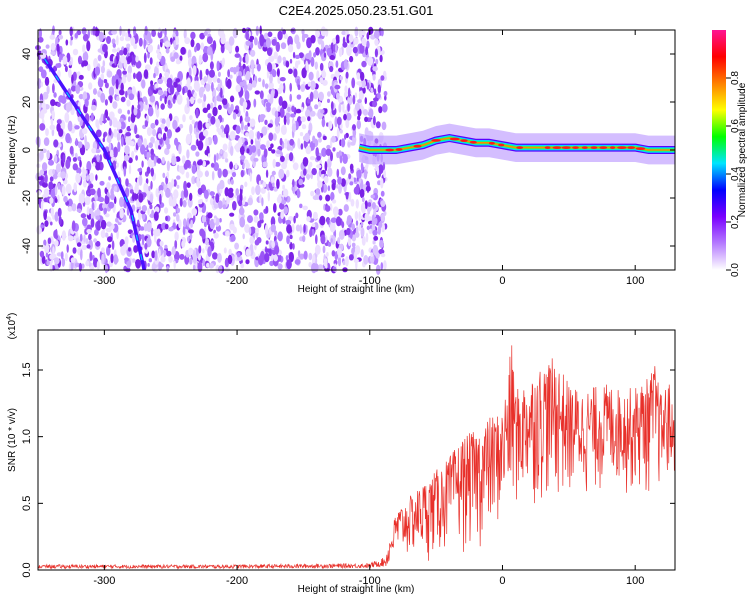 Image resolution: width=750 pixels, height=600 pixels. What do you see at coordinates (370, 581) in the screenshot?
I see `x-tick-label: -100` at bounding box center [370, 581].